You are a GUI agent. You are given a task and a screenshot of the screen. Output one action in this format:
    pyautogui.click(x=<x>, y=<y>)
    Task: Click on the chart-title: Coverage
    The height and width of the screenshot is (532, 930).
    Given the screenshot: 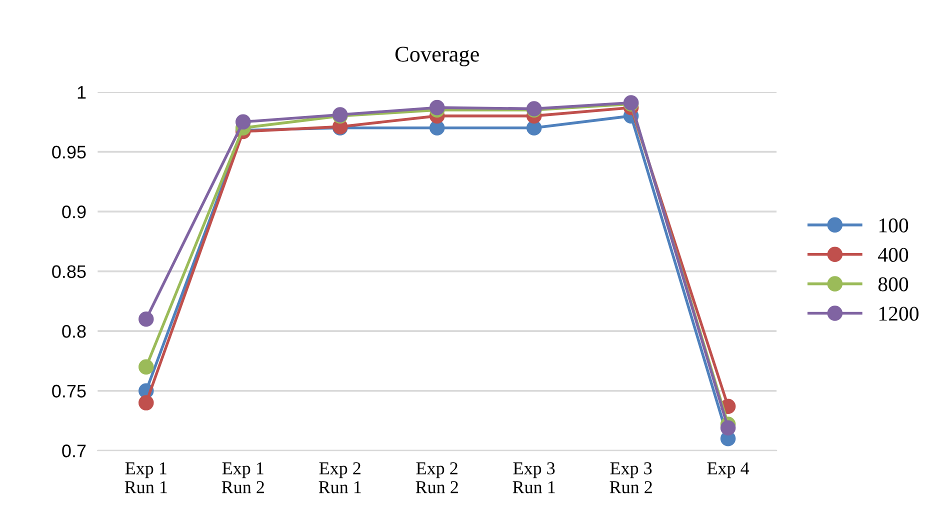 What is the action you would take?
    pyautogui.click(x=437, y=56)
    